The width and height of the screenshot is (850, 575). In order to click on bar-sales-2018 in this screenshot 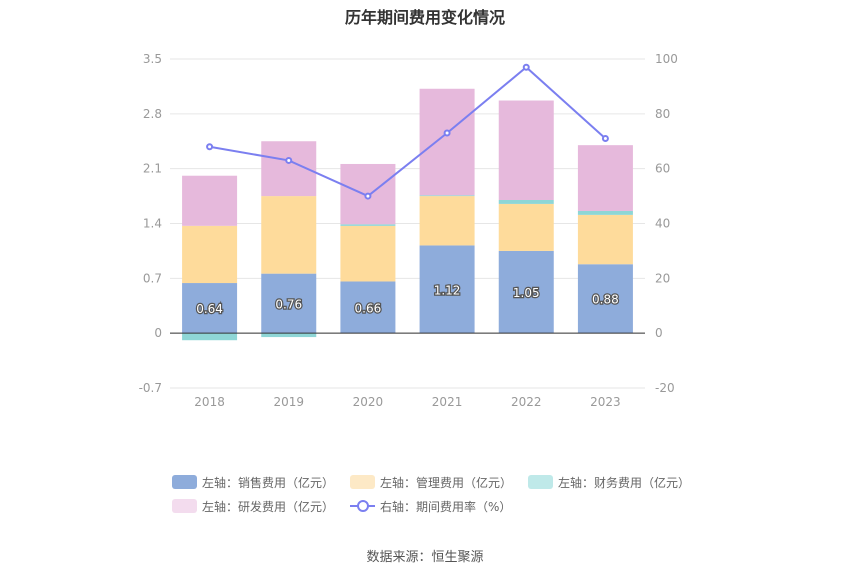, I will do `click(210, 308)`.